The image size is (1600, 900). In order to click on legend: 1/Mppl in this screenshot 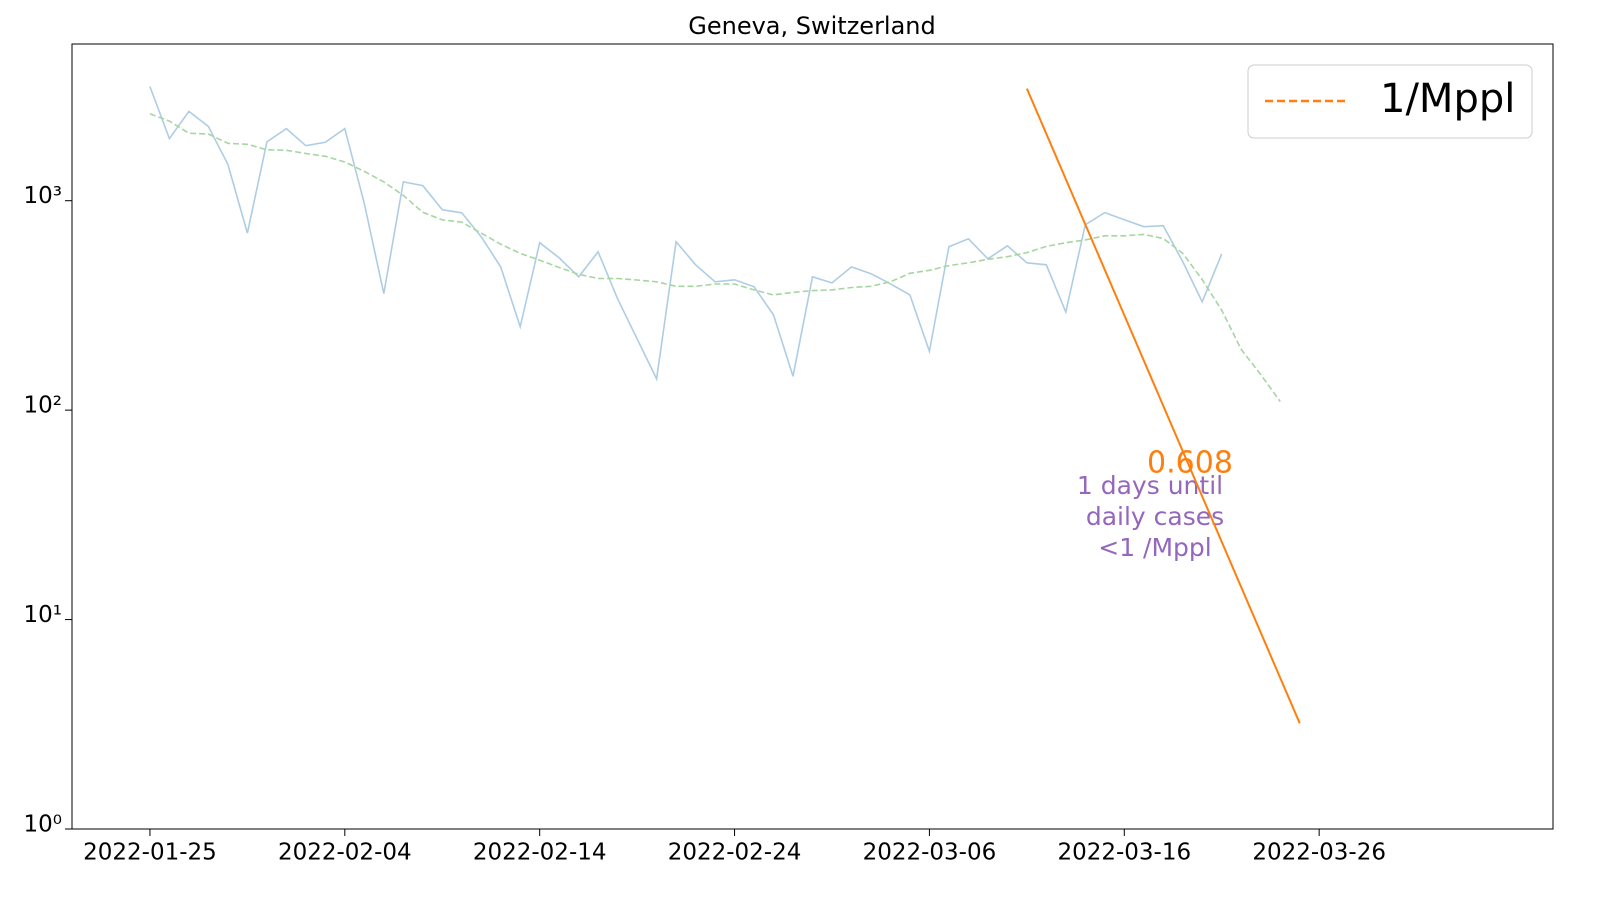, I will do `click(1390, 101)`.